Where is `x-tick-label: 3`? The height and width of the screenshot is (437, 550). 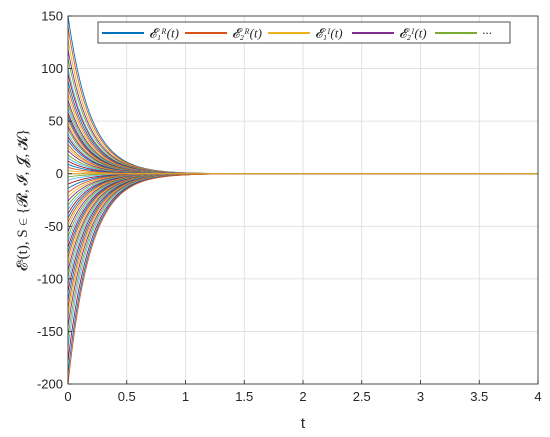
x-tick-label: 3 is located at coordinates (420, 396).